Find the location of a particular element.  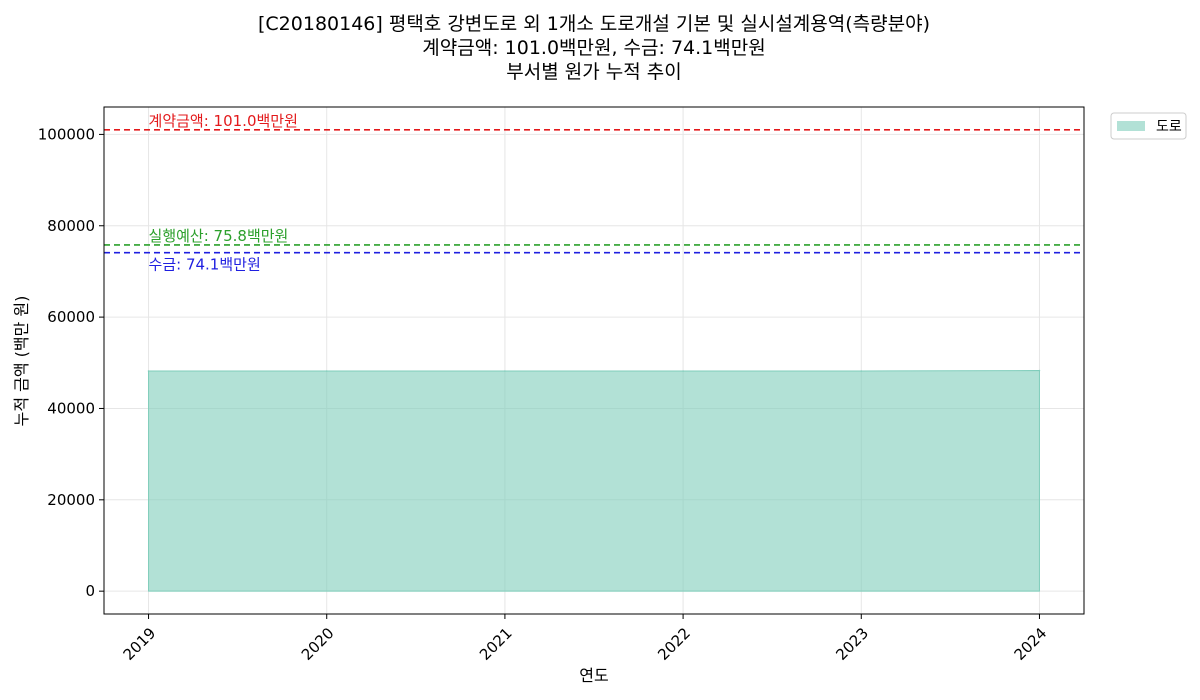

title-line-3: 부서별 원가 누적 추이 is located at coordinates (593, 72).